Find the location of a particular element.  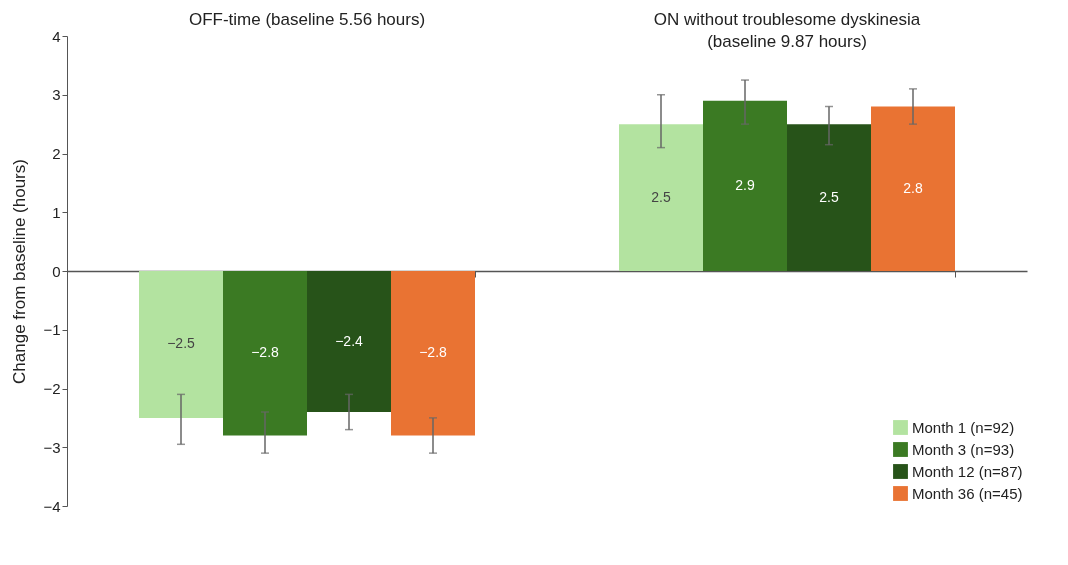

y-tick-label: −2 is located at coordinates (52, 388).